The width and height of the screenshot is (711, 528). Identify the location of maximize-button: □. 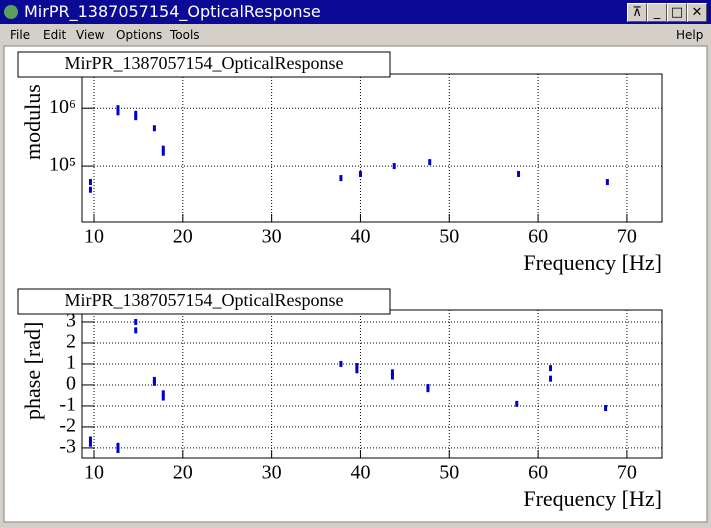
(677, 12).